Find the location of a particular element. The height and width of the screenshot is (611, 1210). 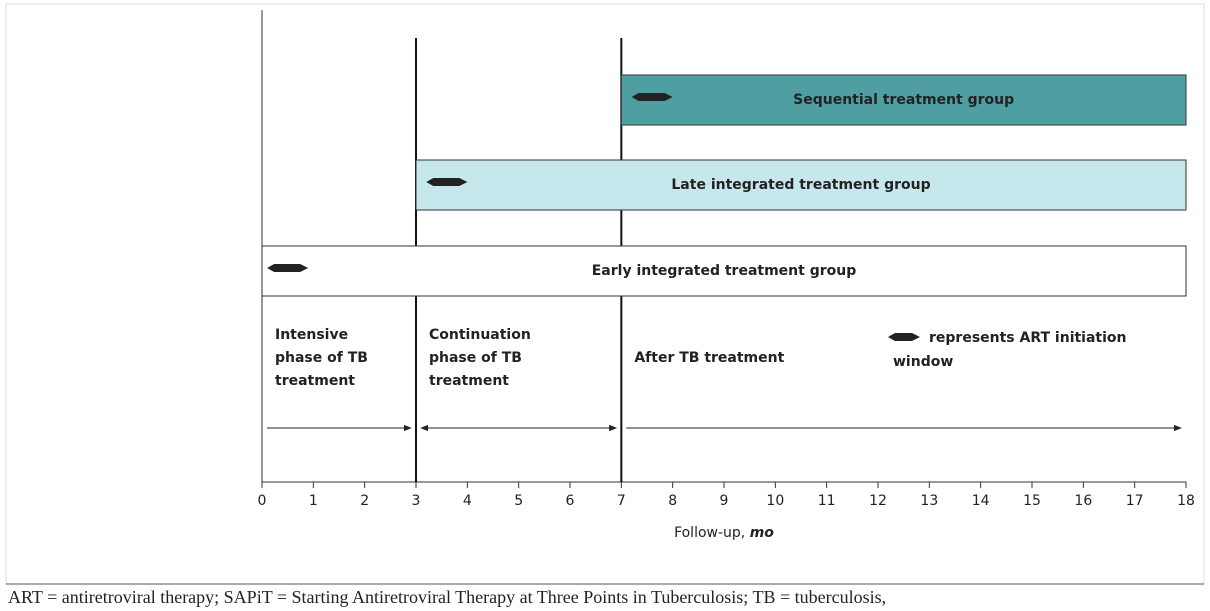

x-tick-label: 8 is located at coordinates (672, 501).